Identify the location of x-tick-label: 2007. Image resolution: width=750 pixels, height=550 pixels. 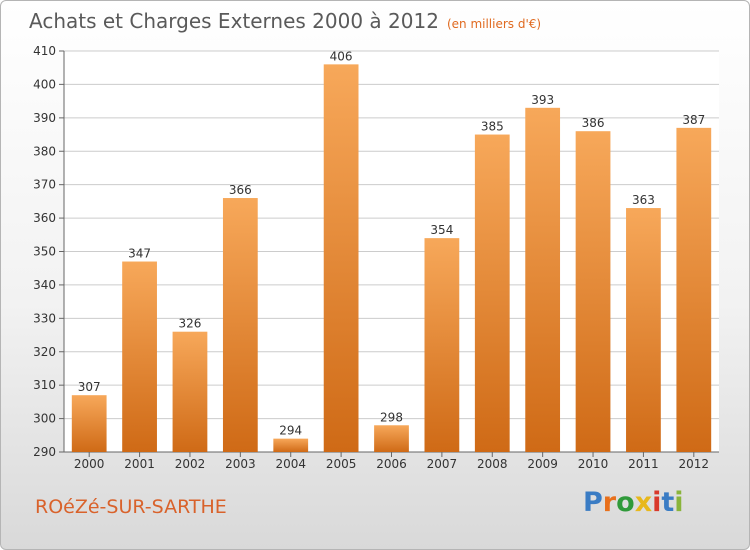
(442, 464).